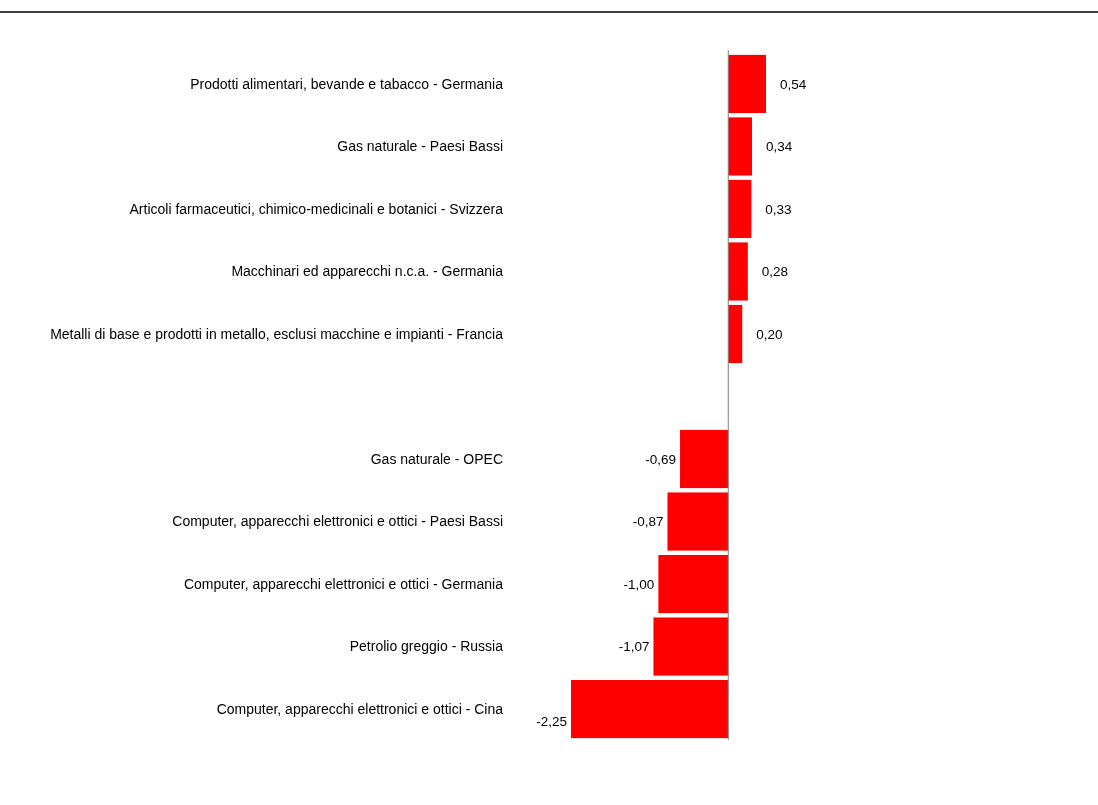 The height and width of the screenshot is (805, 1098). Describe the element at coordinates (648, 522) in the screenshot. I see `data-label: -0,87` at that location.